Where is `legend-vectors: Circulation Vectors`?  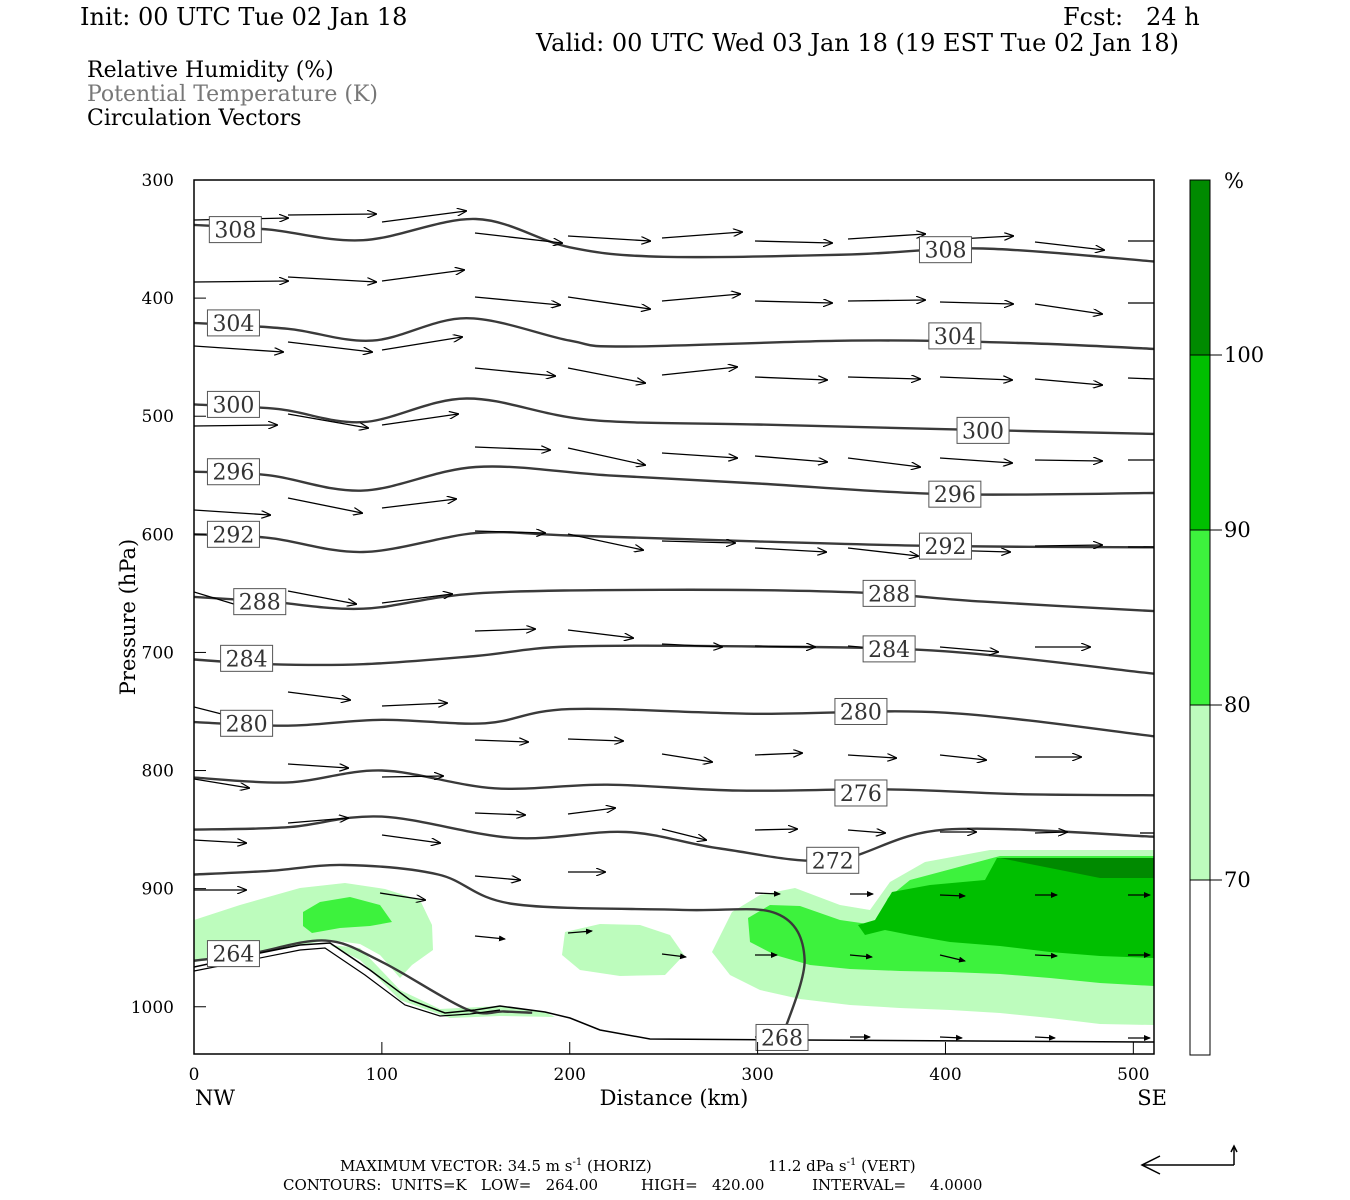
legend-vectors: Circulation Vectors is located at coordinates (194, 118).